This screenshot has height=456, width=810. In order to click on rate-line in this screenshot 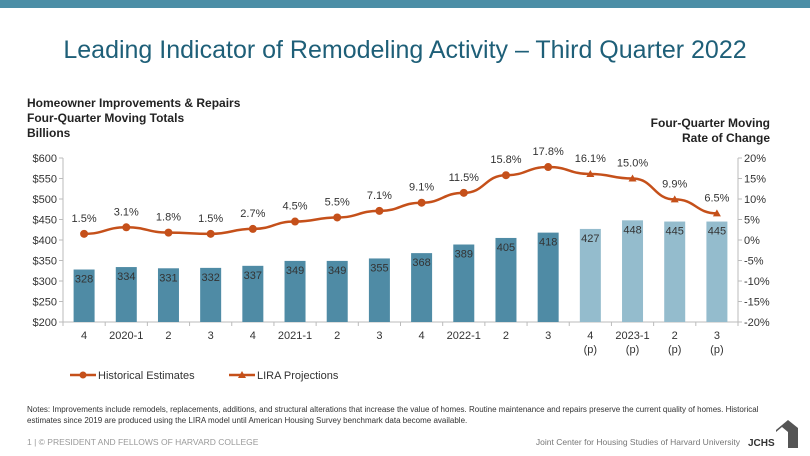, I will do `click(400, 200)`.